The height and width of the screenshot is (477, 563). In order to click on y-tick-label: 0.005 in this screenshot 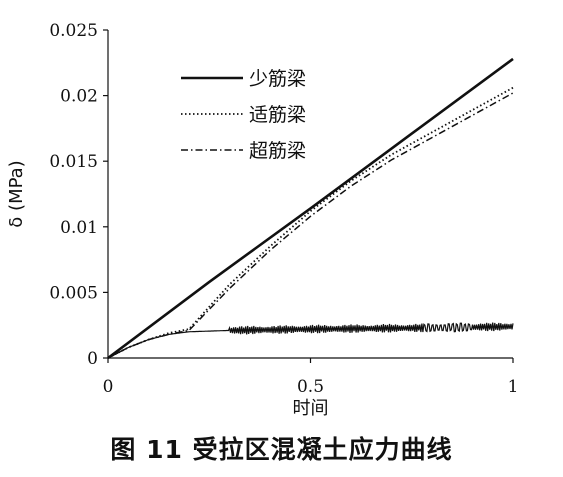, I will do `click(73, 293)`.